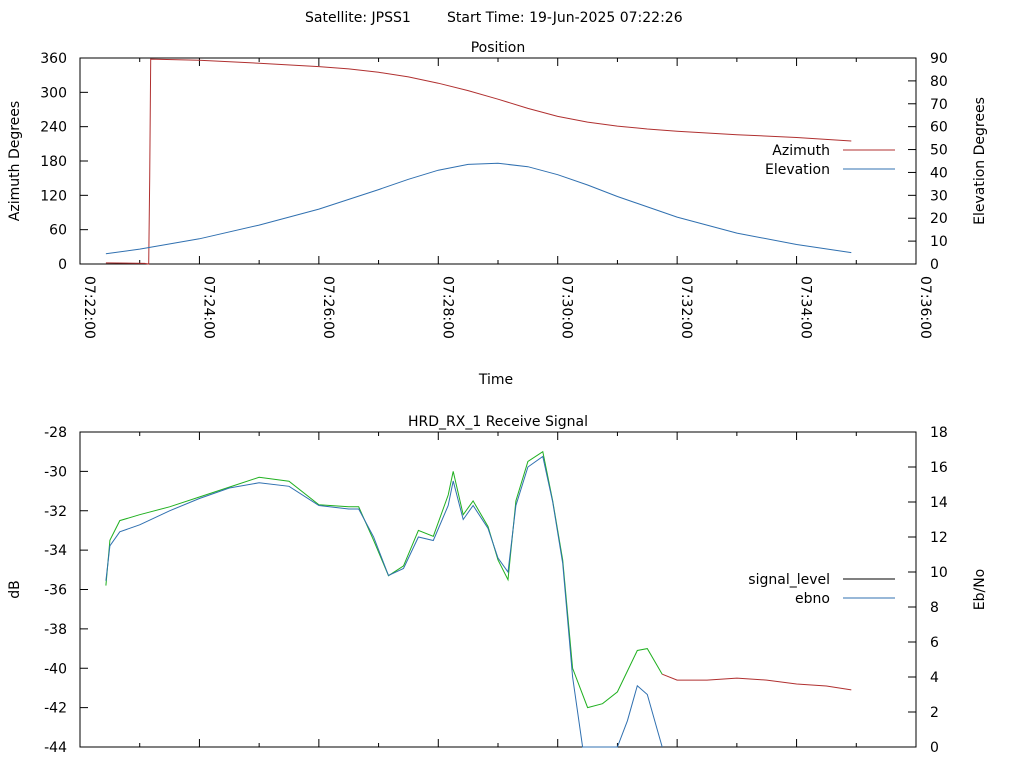 The width and height of the screenshot is (1024, 768). Describe the element at coordinates (939, 128) in the screenshot. I see `y2-tick-label: 60` at that location.